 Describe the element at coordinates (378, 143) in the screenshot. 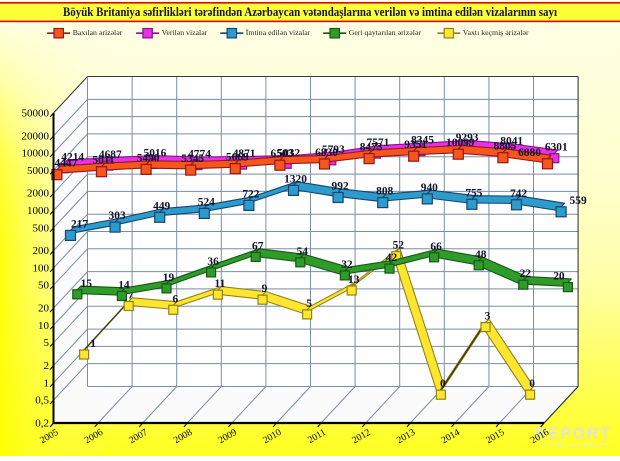

I see `svg-text: 7571` at that location.